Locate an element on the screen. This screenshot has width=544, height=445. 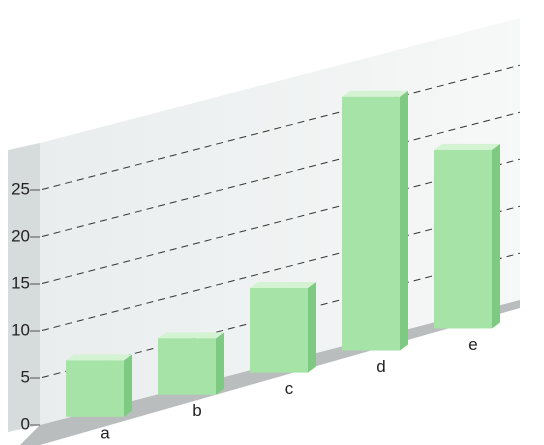
x-tick-label: c is located at coordinates (289, 388).